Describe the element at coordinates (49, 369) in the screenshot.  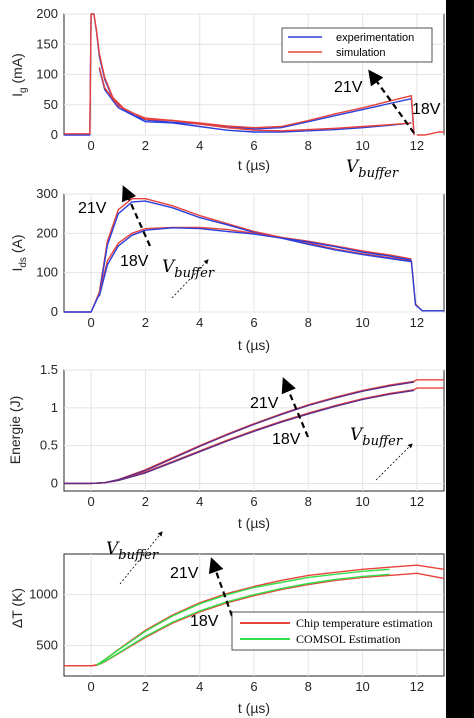
I see `y-tick-label: 1.5` at that location.